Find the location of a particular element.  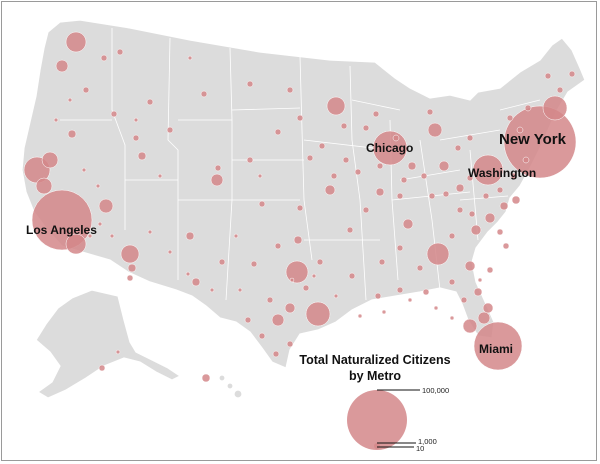

label-los-angeles: Los Angeles is located at coordinates (61, 230).